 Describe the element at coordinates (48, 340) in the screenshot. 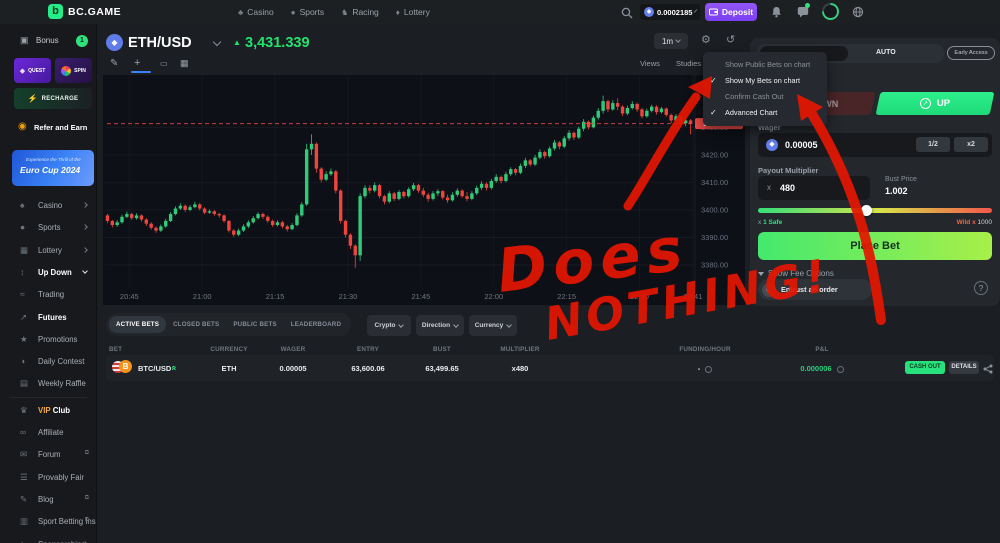

I see `sidebar-item-promotions: ★ Promotions` at that location.